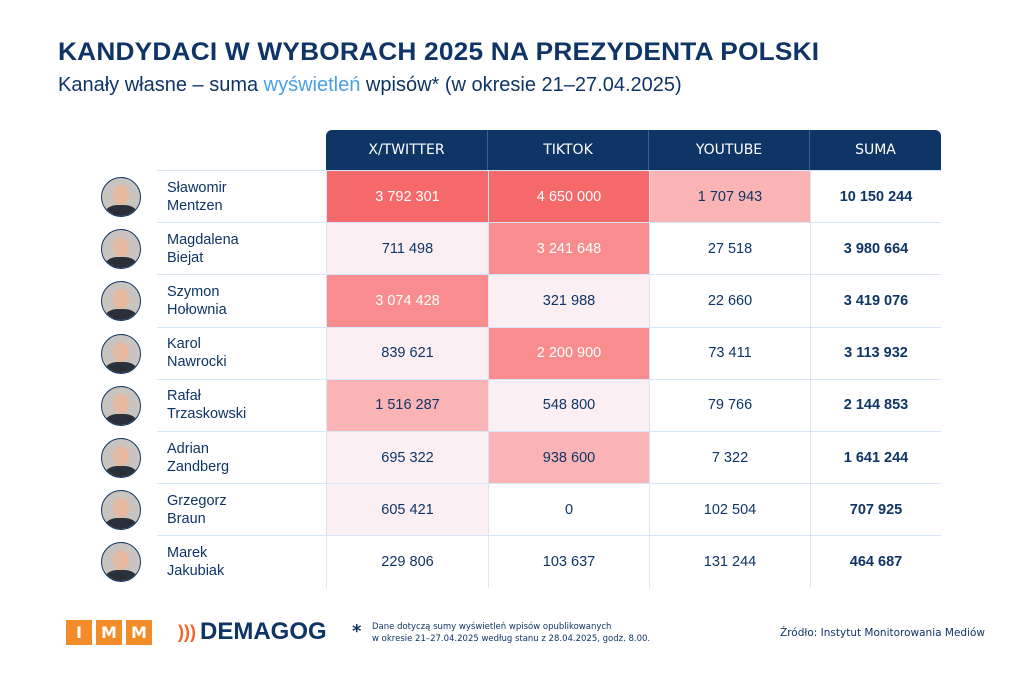 The width and height of the screenshot is (1024, 683). I want to click on candidate-name: Sławomir Mentzen, so click(241, 196).